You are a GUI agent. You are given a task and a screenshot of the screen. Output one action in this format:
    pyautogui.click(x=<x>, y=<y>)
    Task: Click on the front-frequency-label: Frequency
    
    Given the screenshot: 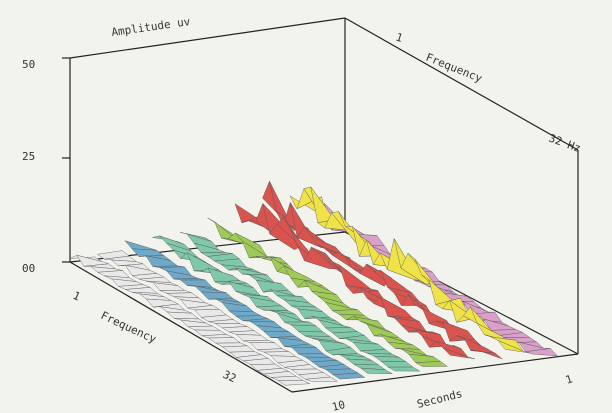 What is the action you would take?
    pyautogui.click(x=129, y=327)
    